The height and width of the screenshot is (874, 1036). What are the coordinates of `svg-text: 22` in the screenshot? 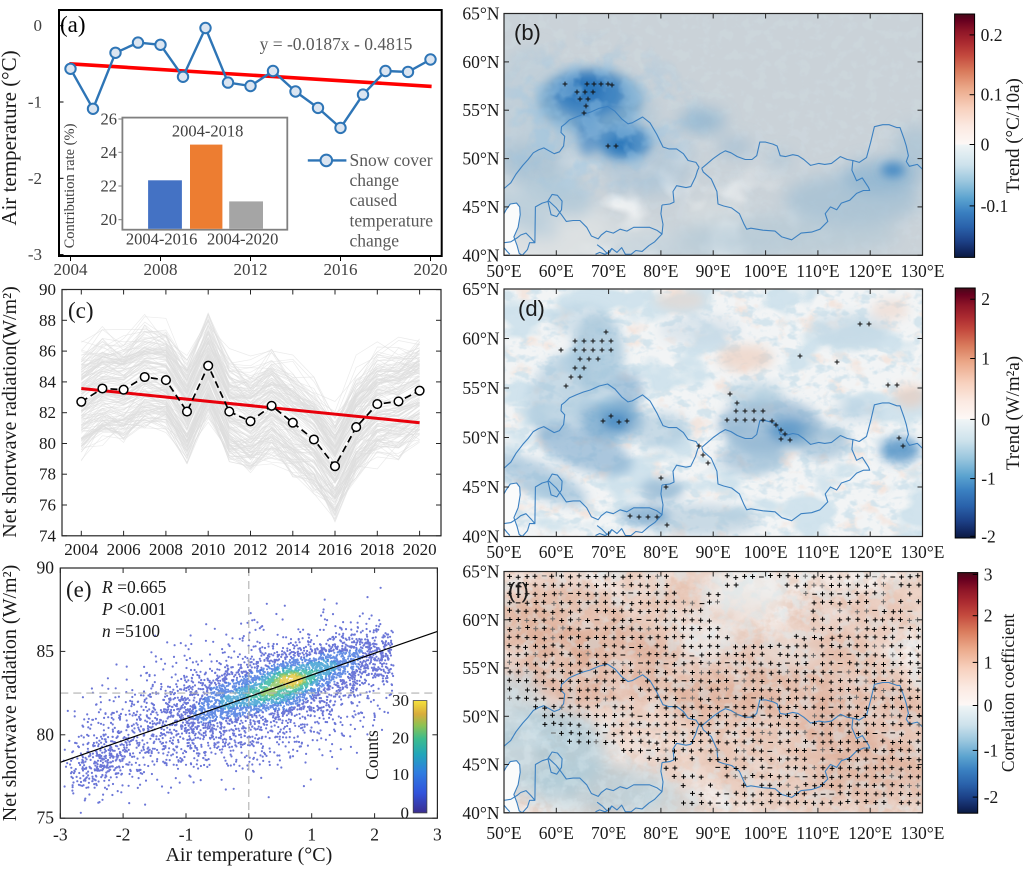 It's located at (109, 186).